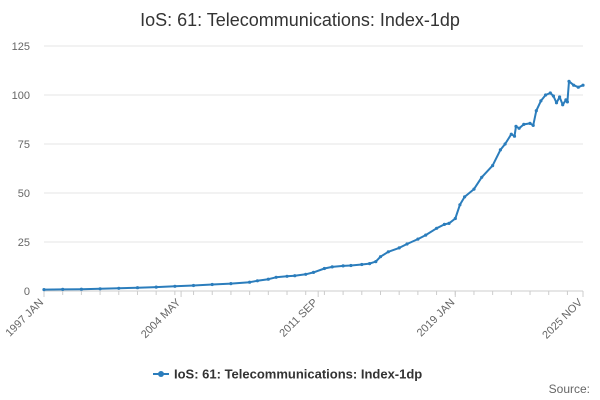 This screenshot has height=400, width=600. I want to click on source-label: Source:, so click(569, 389).